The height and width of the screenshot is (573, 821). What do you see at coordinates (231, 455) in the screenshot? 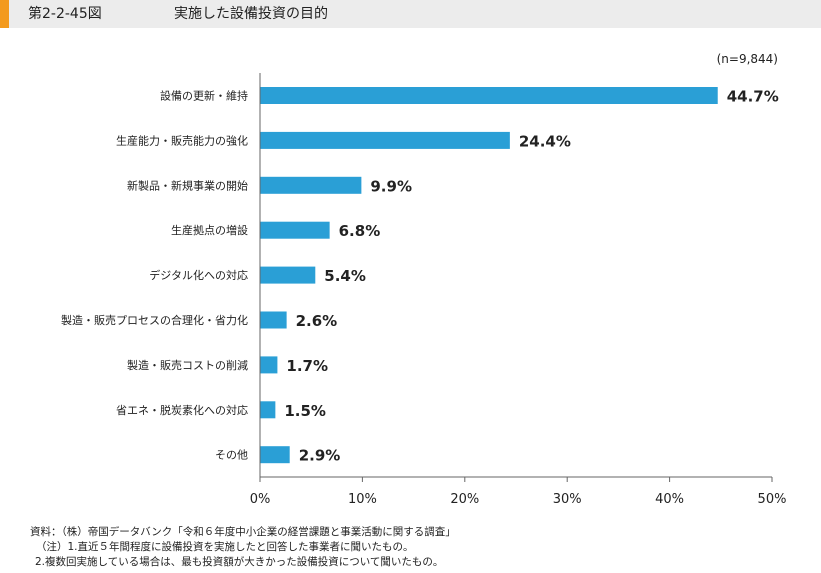
I see `category-label: その他` at bounding box center [231, 455].